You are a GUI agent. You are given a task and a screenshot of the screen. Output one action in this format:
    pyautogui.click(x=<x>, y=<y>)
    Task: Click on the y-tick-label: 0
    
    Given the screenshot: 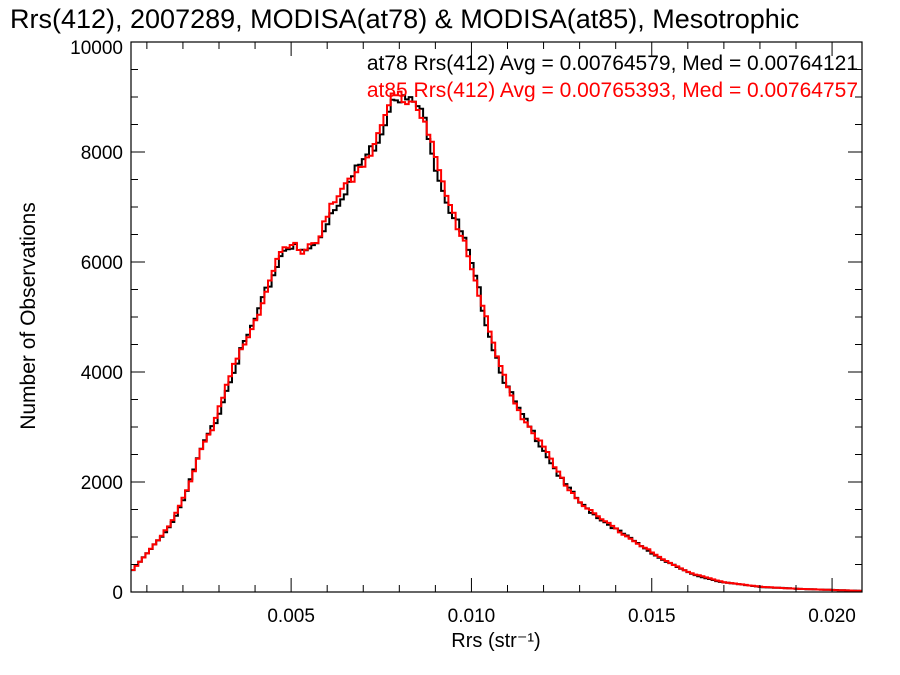 What is the action you would take?
    pyautogui.click(x=117, y=593)
    